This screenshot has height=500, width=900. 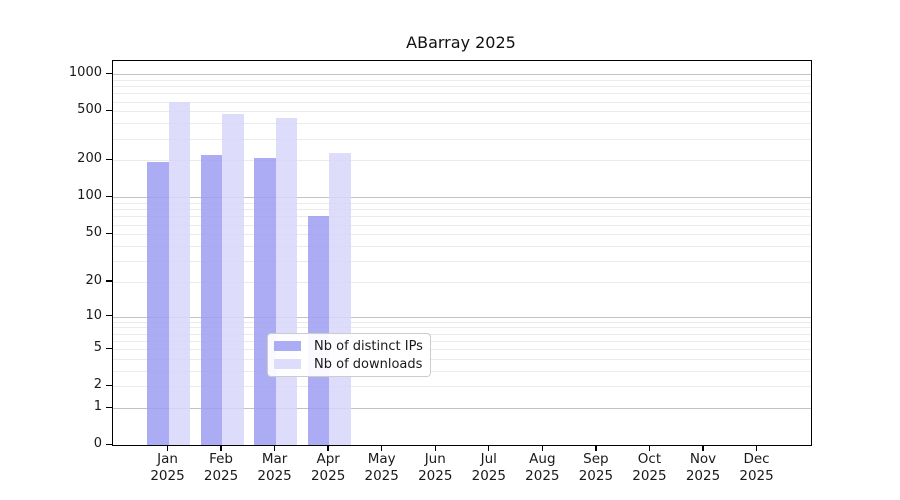 What do you see at coordinates (461, 42) in the screenshot?
I see `chart-title: ABarray 2025` at bounding box center [461, 42].